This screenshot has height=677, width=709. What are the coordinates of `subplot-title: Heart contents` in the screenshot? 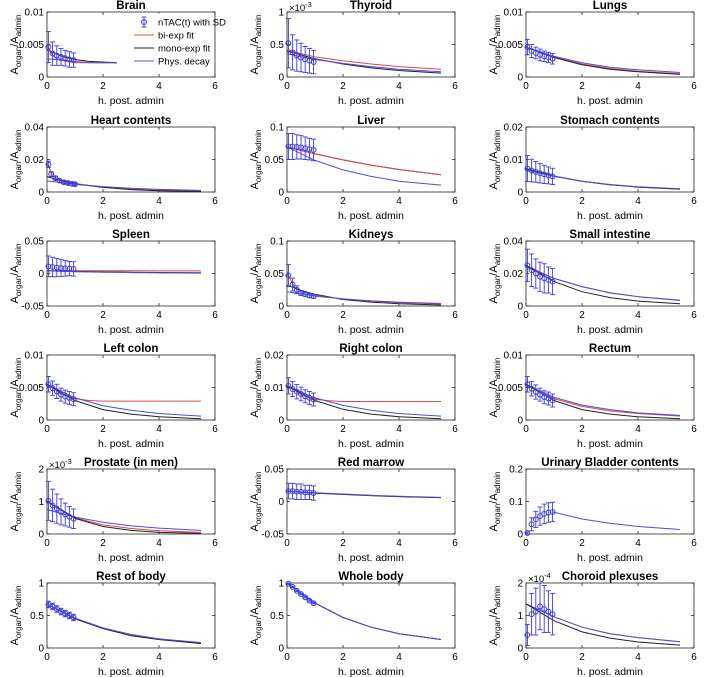 It's located at (131, 121).